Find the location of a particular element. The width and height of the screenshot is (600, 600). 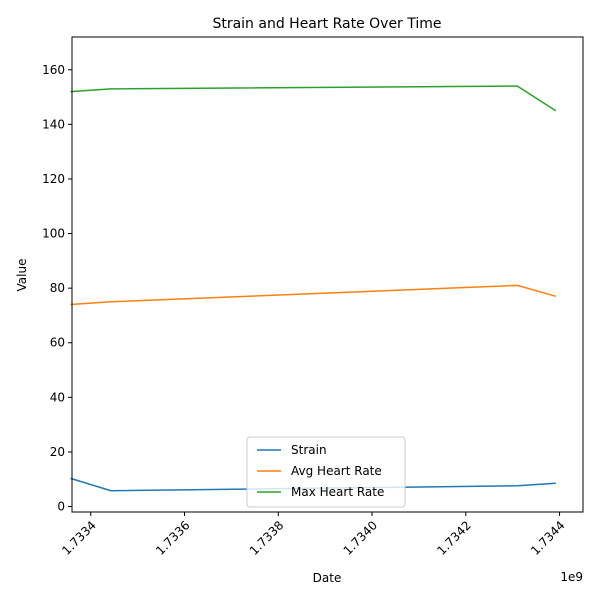

y-tick-label: 140 is located at coordinates (53, 124).